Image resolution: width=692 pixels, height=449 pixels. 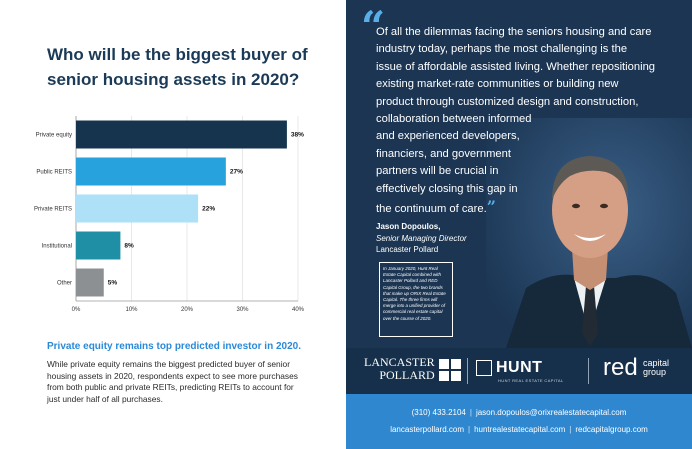 What do you see at coordinates (520, 429) in the screenshot?
I see `website-link-hunt: huntrealestatecapital.com` at bounding box center [520, 429].